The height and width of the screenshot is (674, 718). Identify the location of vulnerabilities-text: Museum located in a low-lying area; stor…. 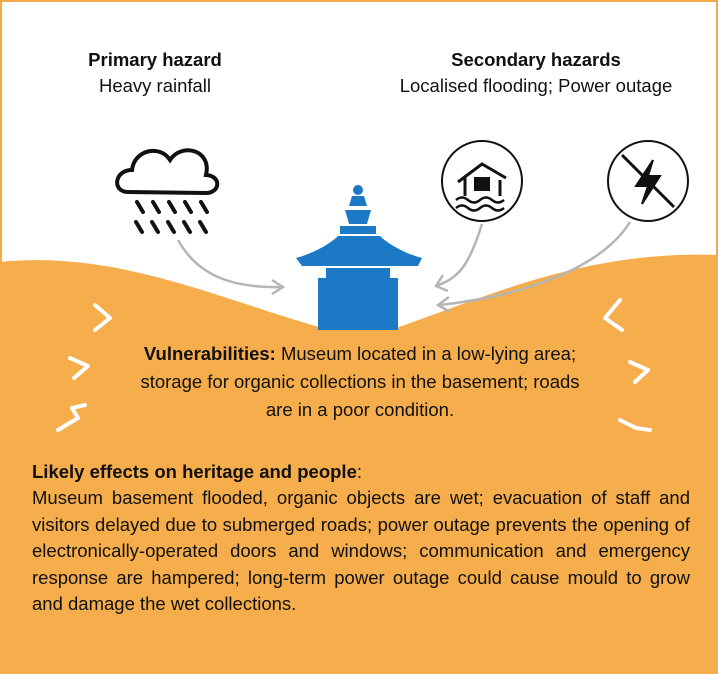
(360, 381).